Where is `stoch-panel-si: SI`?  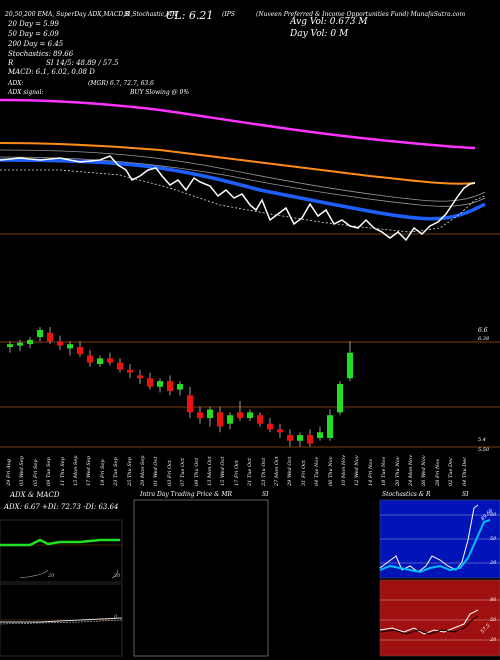 stoch-panel-si: SI is located at coordinates (465, 494).